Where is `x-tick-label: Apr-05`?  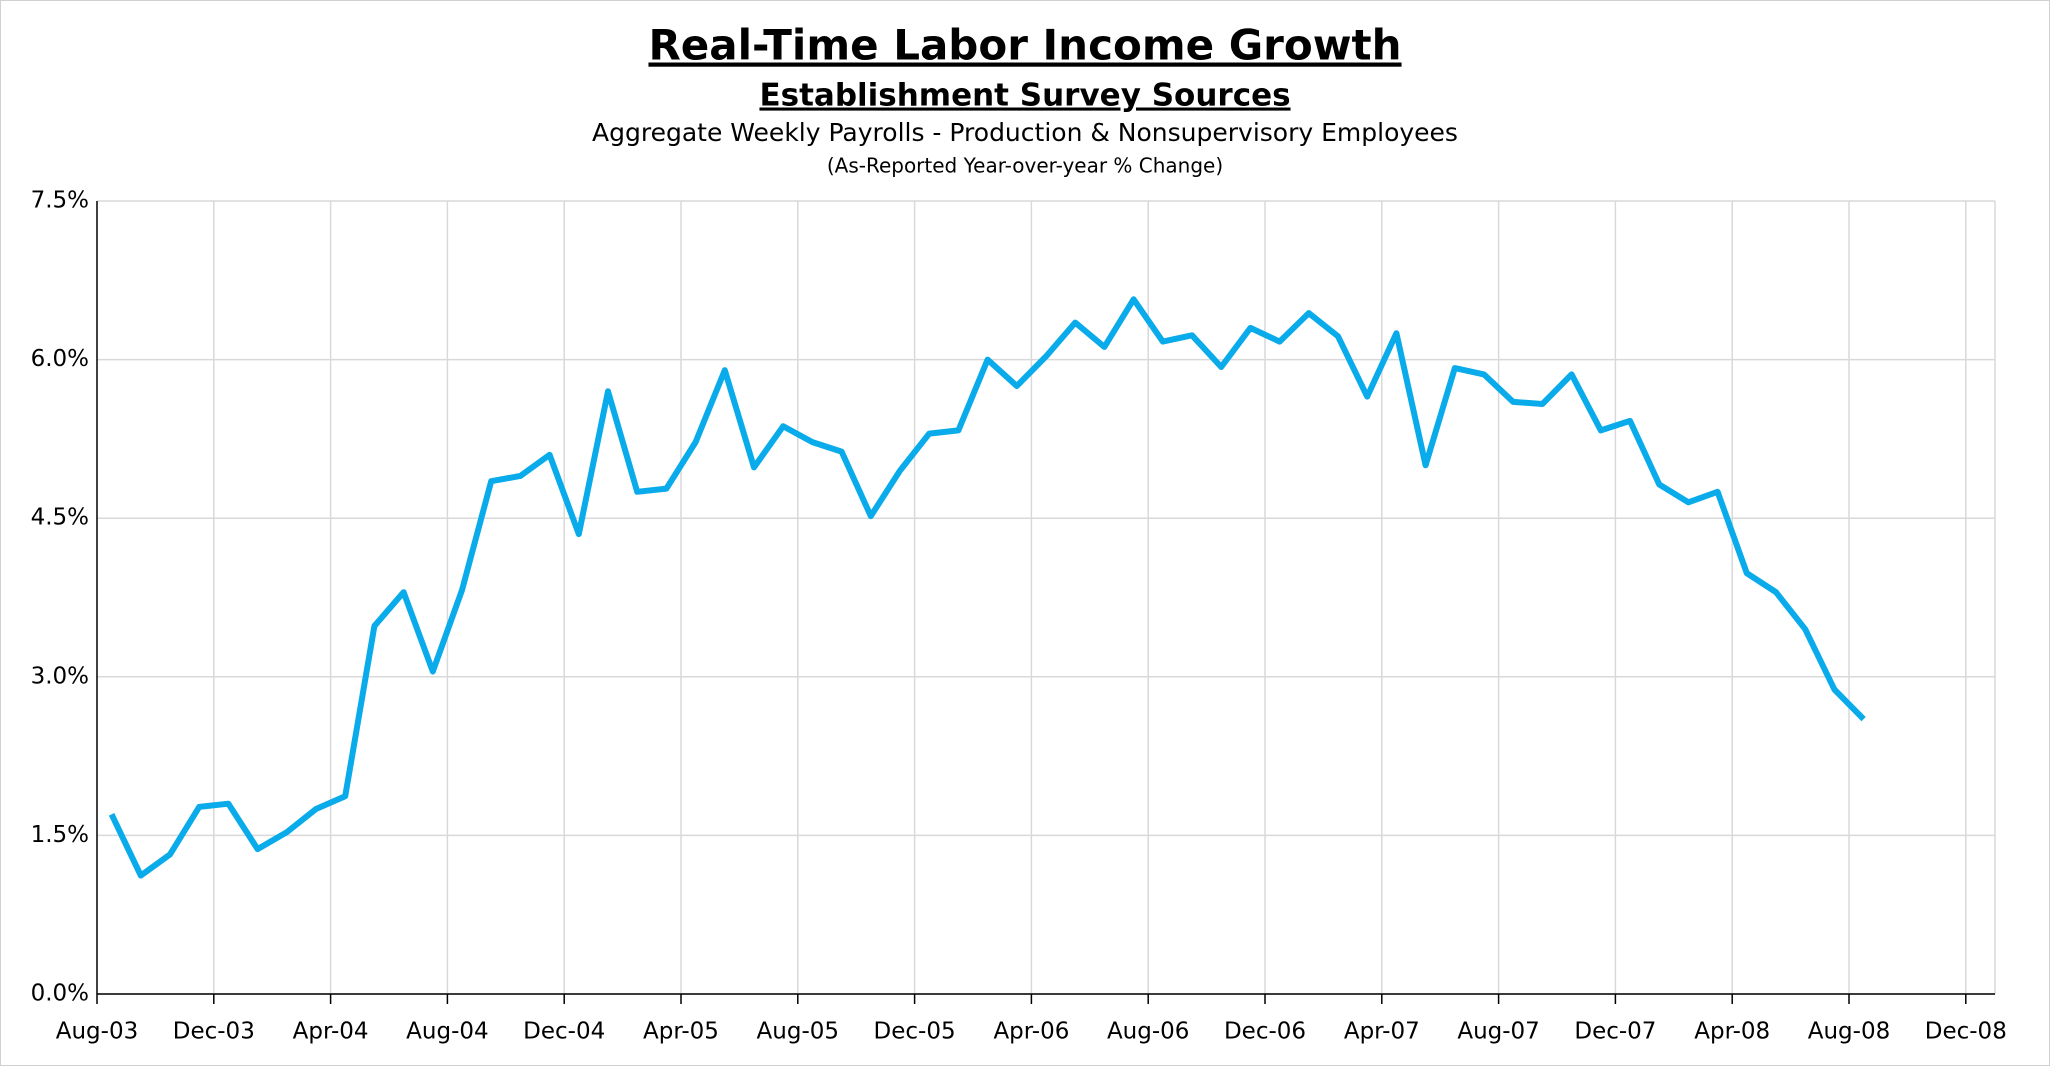 x-tick-label: Apr-05 is located at coordinates (681, 1032).